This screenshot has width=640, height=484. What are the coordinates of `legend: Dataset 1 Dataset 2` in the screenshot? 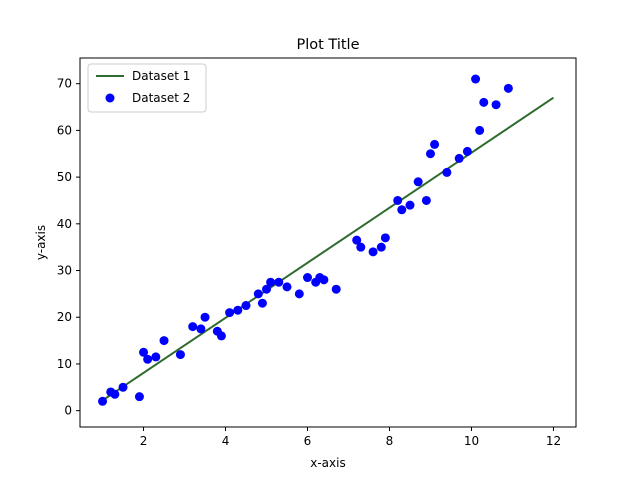 It's located at (147, 88).